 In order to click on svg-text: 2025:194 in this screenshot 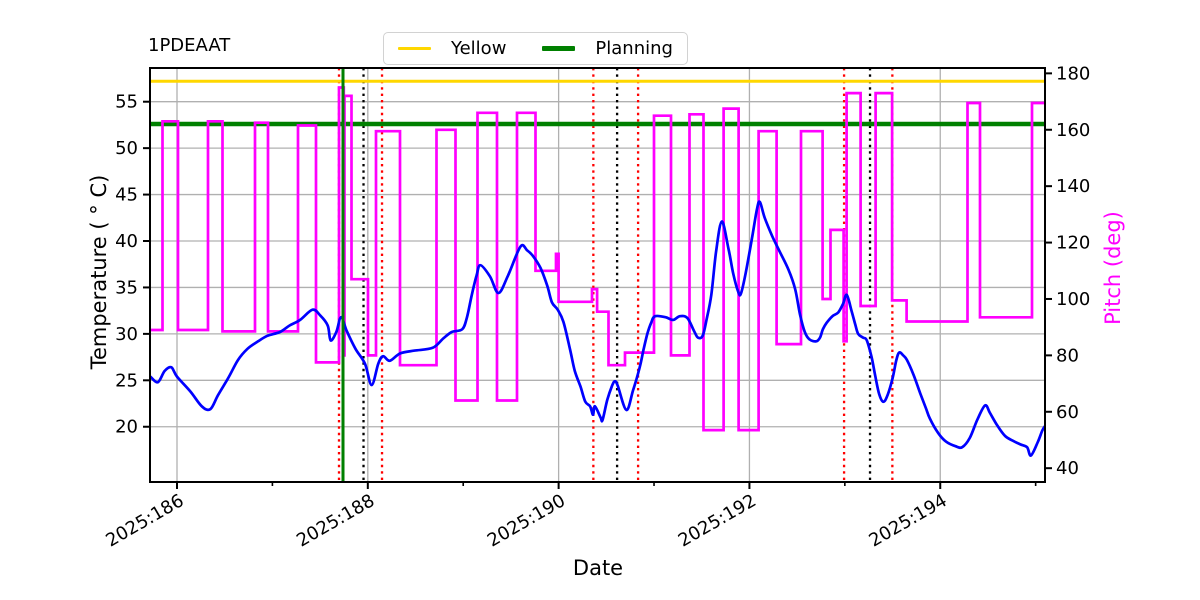, I will do `click(908, 520)`.